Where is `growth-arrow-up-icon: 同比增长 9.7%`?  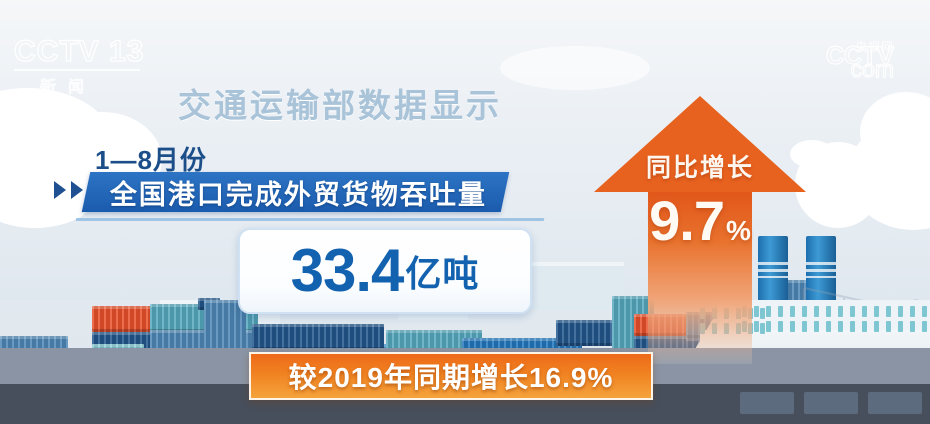 growth-arrow-up-icon: 同比增长 9.7% is located at coordinates (700, 230).